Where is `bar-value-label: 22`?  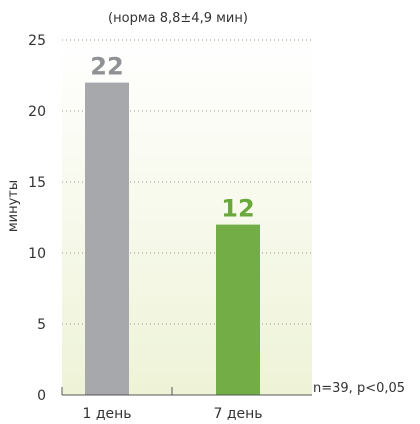 bar-value-label: 22 is located at coordinates (106, 67).